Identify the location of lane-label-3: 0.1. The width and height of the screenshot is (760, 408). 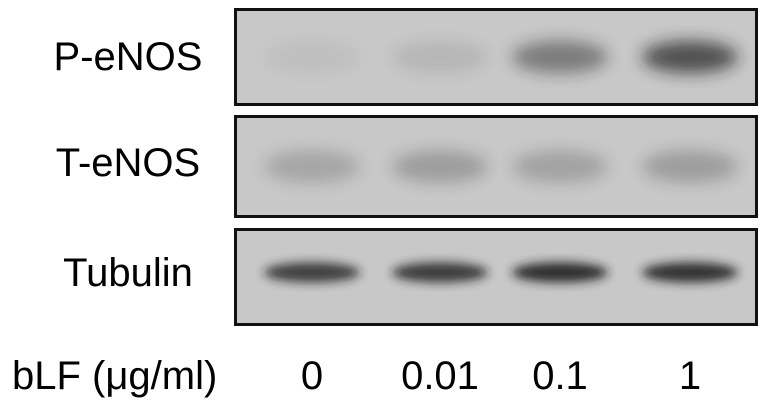
(560, 376).